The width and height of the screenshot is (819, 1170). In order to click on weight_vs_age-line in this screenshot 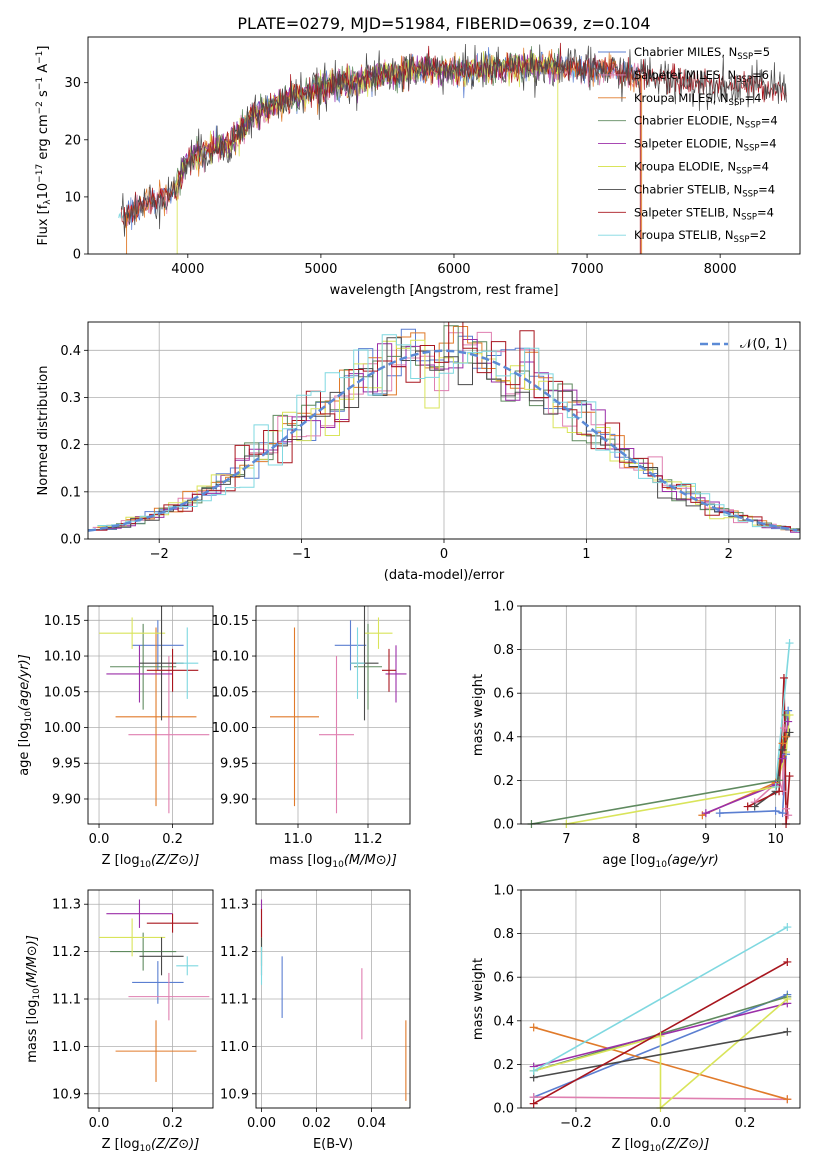, I will do `click(744, 776)`.